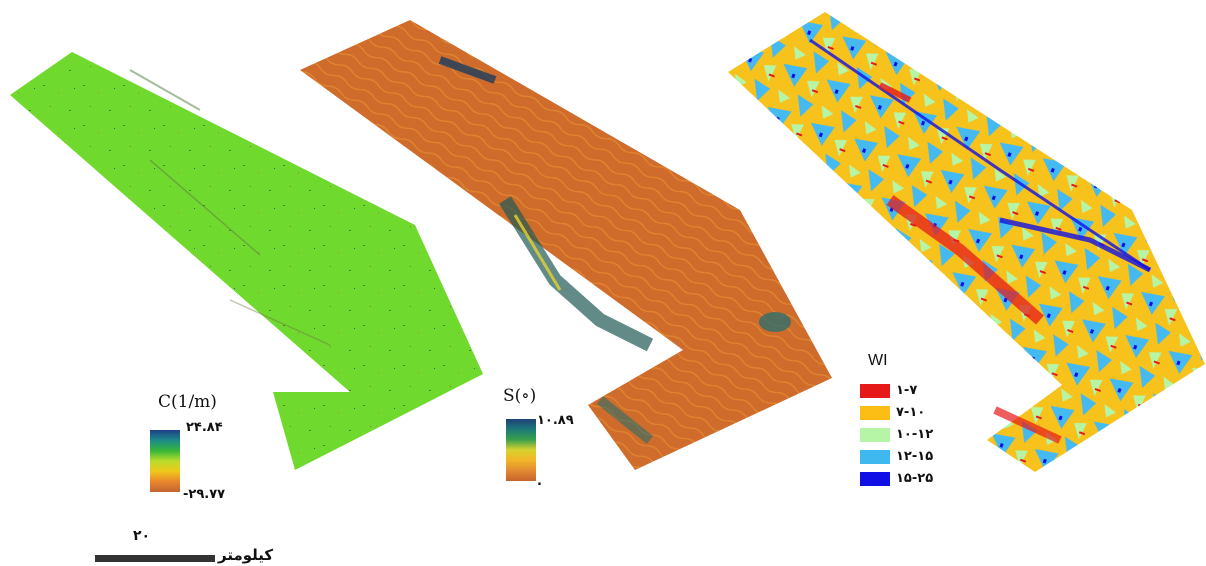  Describe the element at coordinates (155, 558) in the screenshot. I see `scale-bar` at that location.